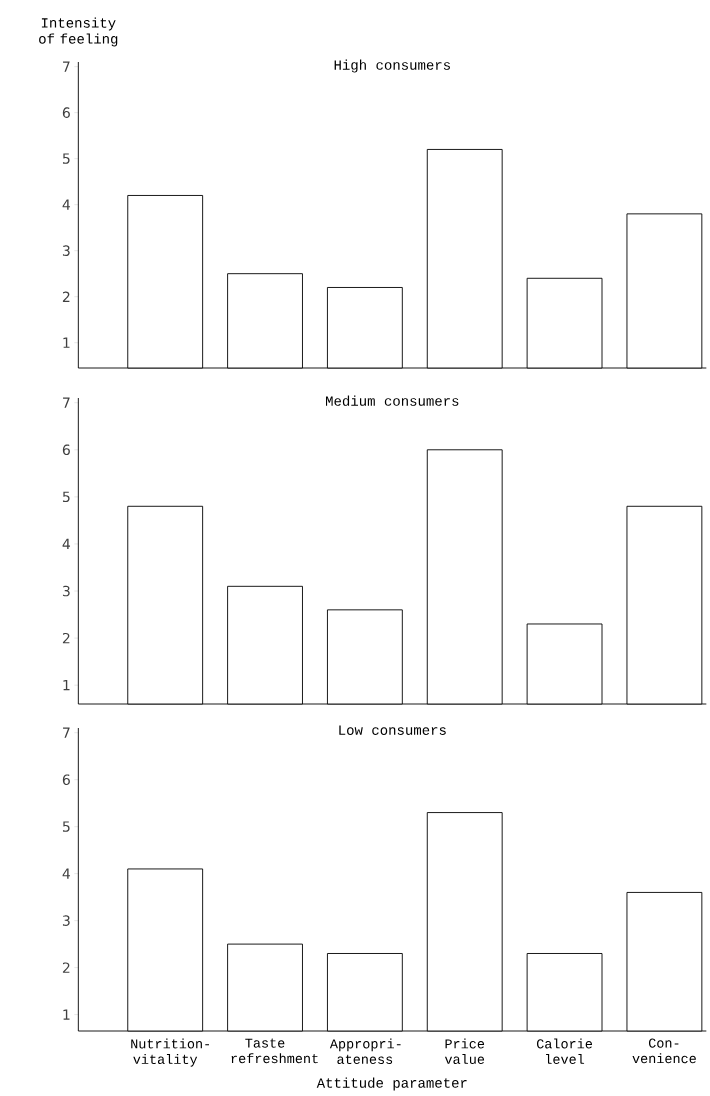 The height and width of the screenshot is (1096, 710). I want to click on x-axis-title: Attitude parameter, so click(391, 1084).